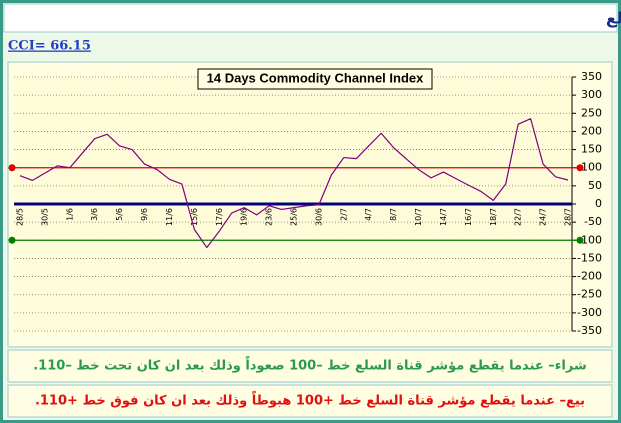 This screenshot has width=621, height=423. I want to click on y-tick-label: 150, so click(591, 149).